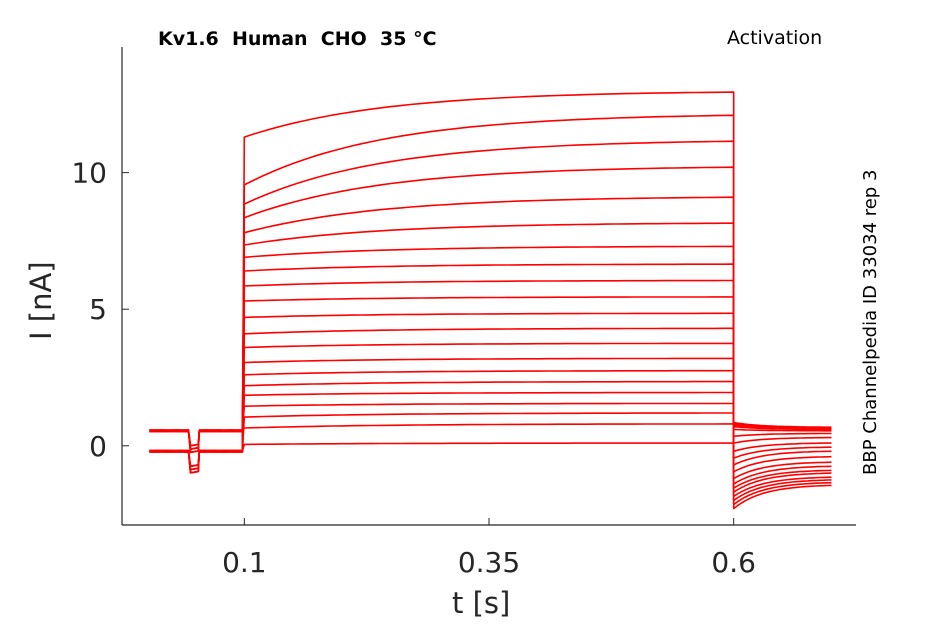 This screenshot has height=624, width=945. I want to click on x-axis-label: t [s], so click(481, 603).